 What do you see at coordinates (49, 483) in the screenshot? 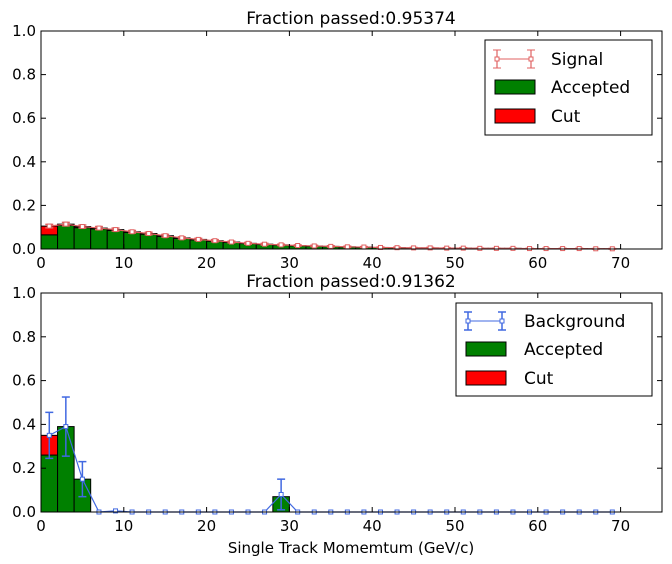
I see `background-accepted-bar` at bounding box center [49, 483].